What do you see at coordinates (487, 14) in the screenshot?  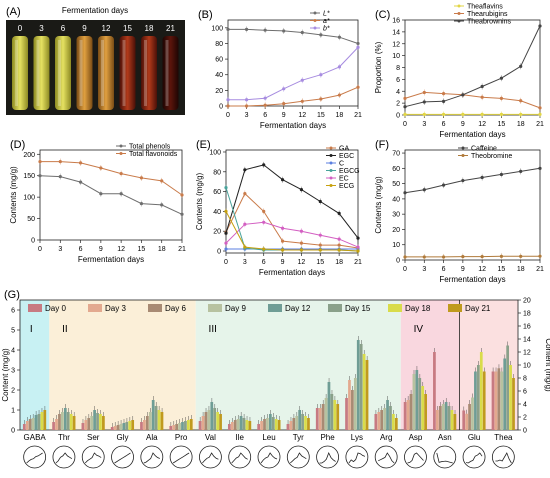 I see `legend-entry: Thearubigins` at bounding box center [487, 14].